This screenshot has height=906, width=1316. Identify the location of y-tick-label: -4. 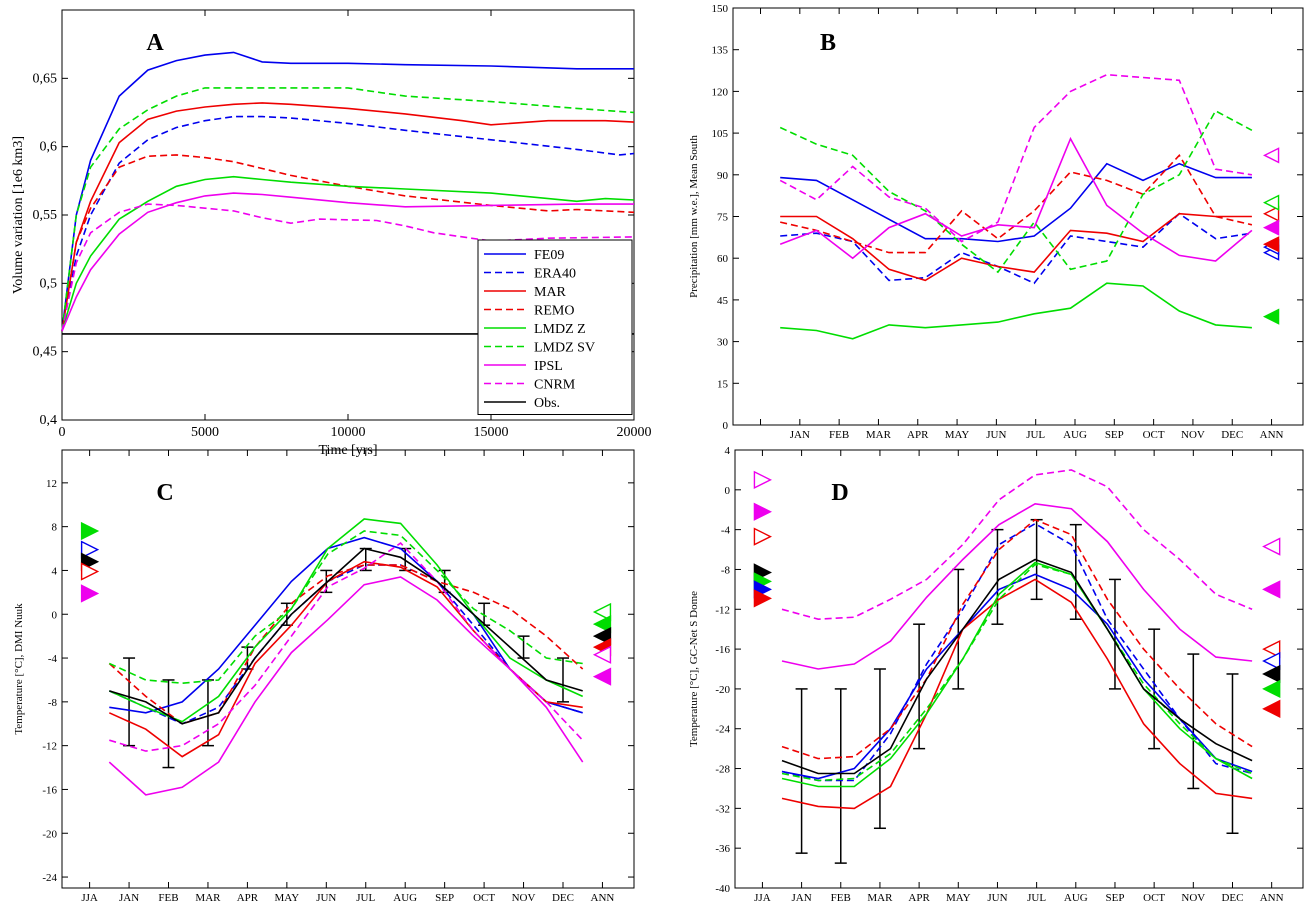
(53, 659).